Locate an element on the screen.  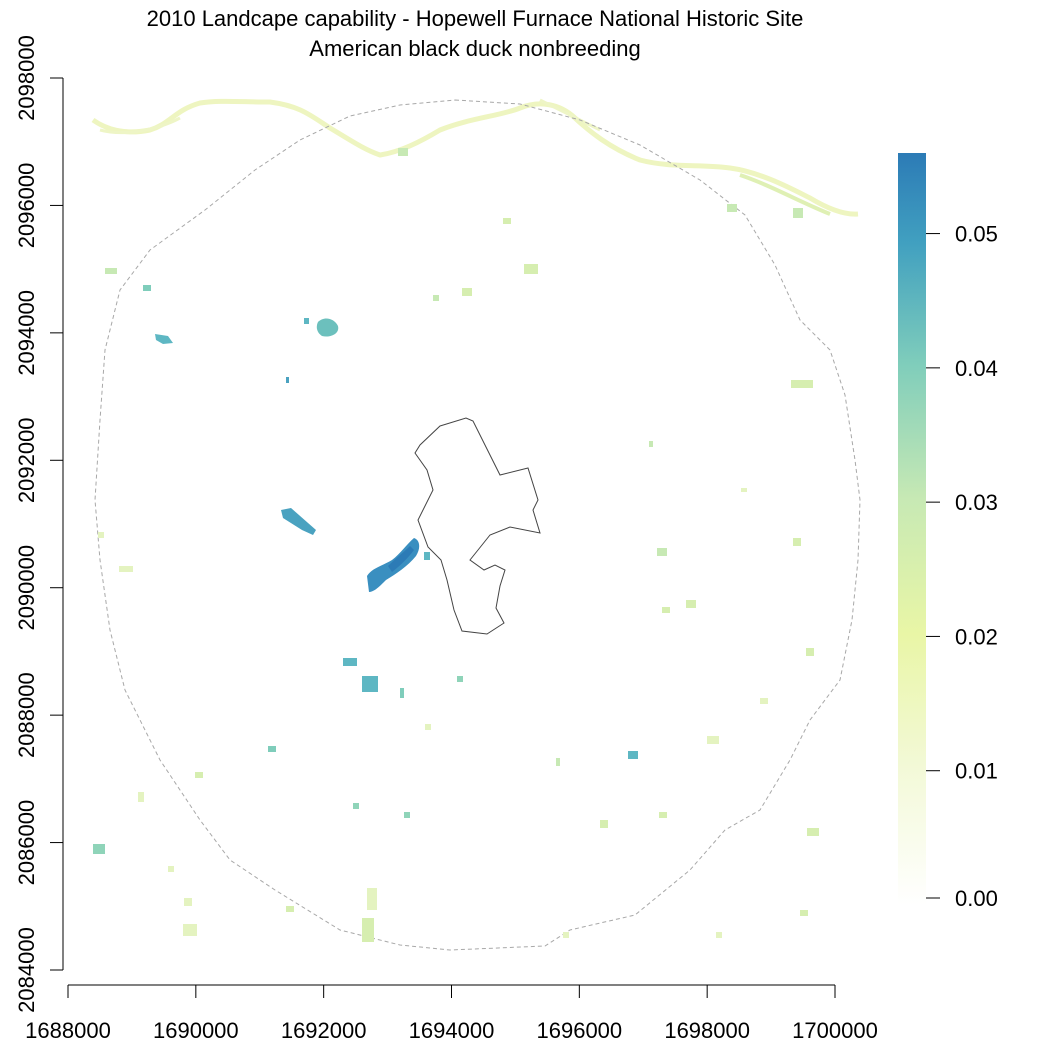
y-tick-label: 2088000 is located at coordinates (26, 715).